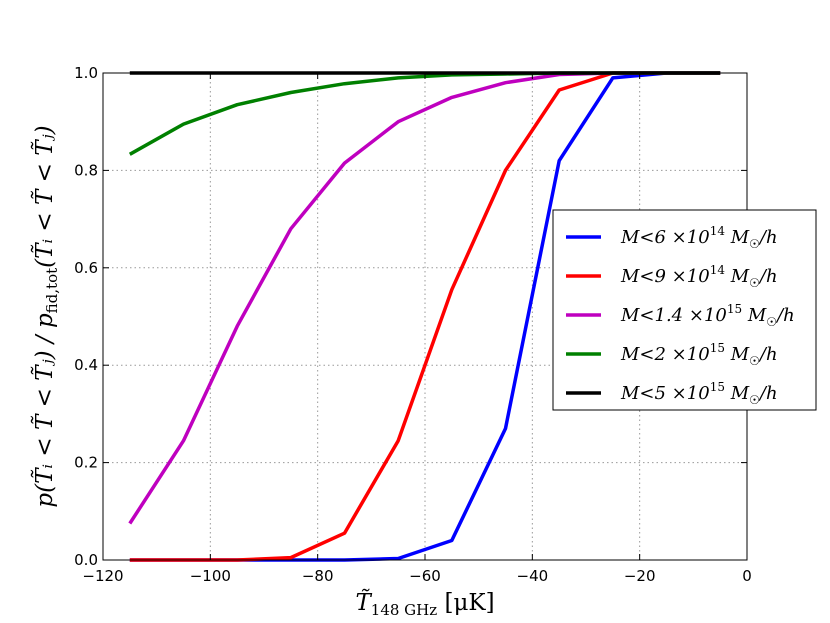 The width and height of the screenshot is (830, 623). What do you see at coordinates (363, 603) in the screenshot?
I see `x-axis-label-base: T̃` at bounding box center [363, 603].